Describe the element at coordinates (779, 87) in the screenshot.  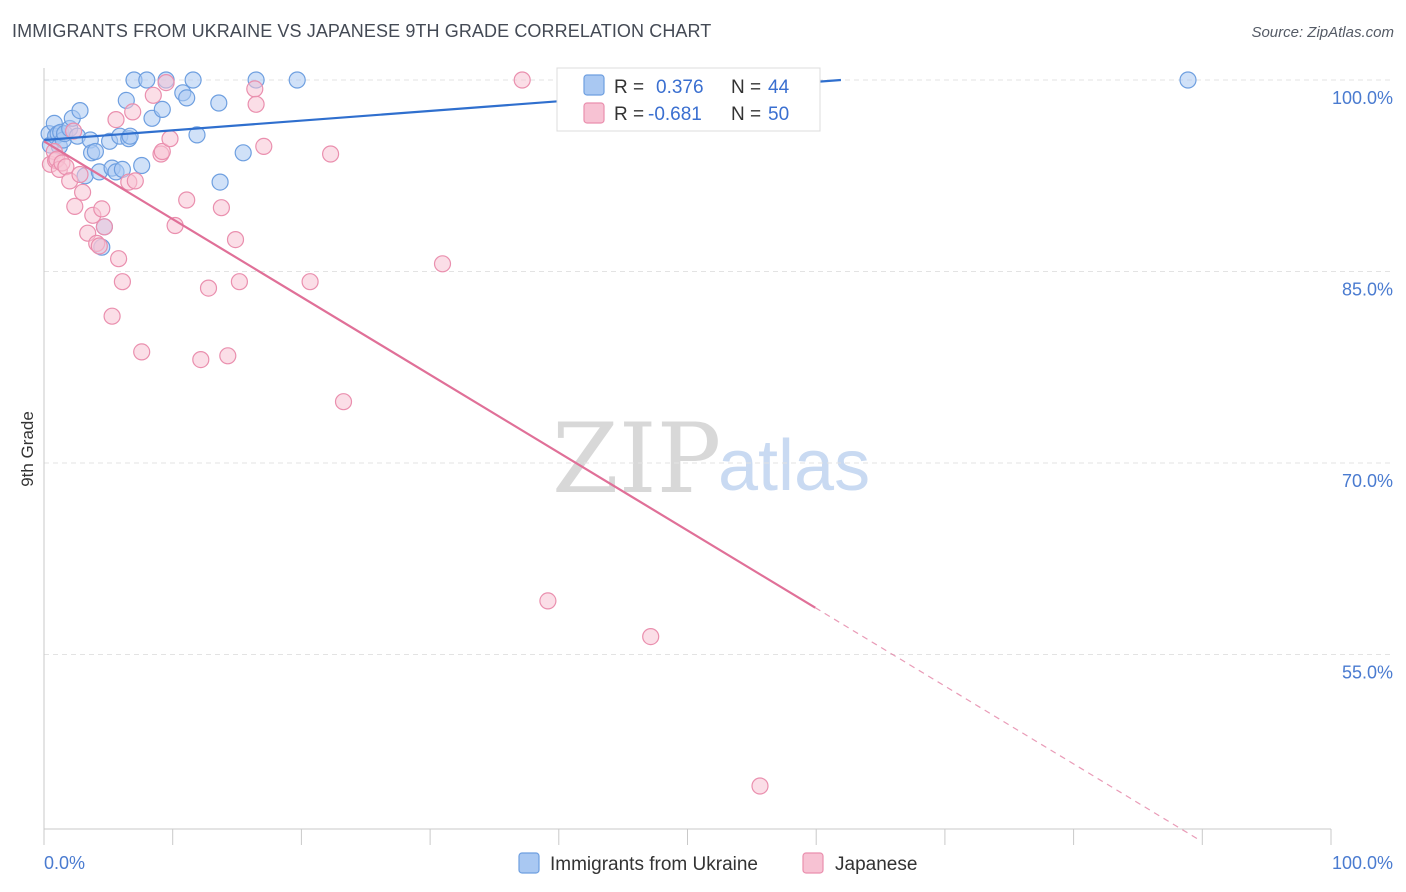
I see `legend-n-value-ukraine: 44` at that location.